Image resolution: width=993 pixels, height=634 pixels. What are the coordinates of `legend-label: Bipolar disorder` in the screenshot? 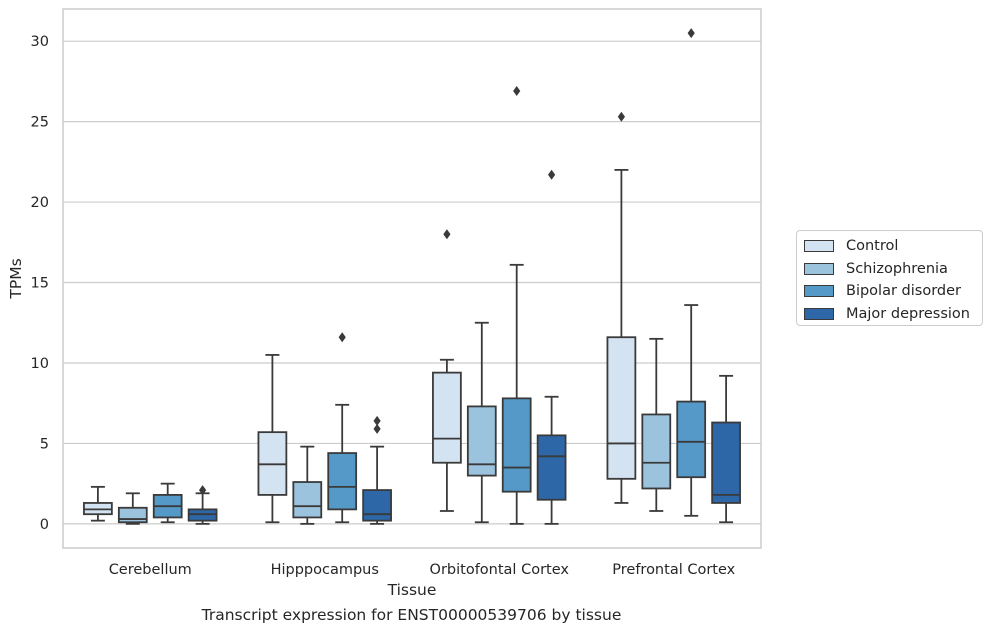 It's located at (903, 291).